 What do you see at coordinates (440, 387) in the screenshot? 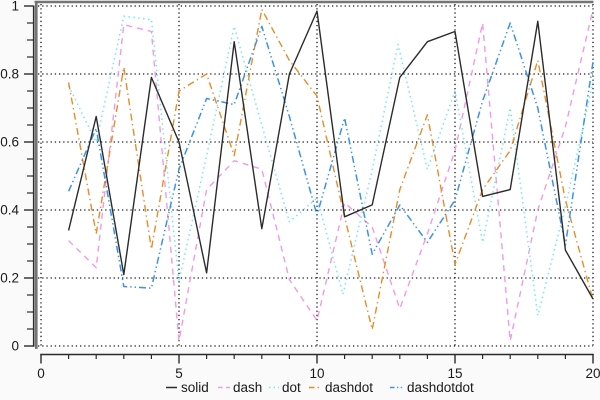
I see `svg-text: dashdotdot` at bounding box center [440, 387].